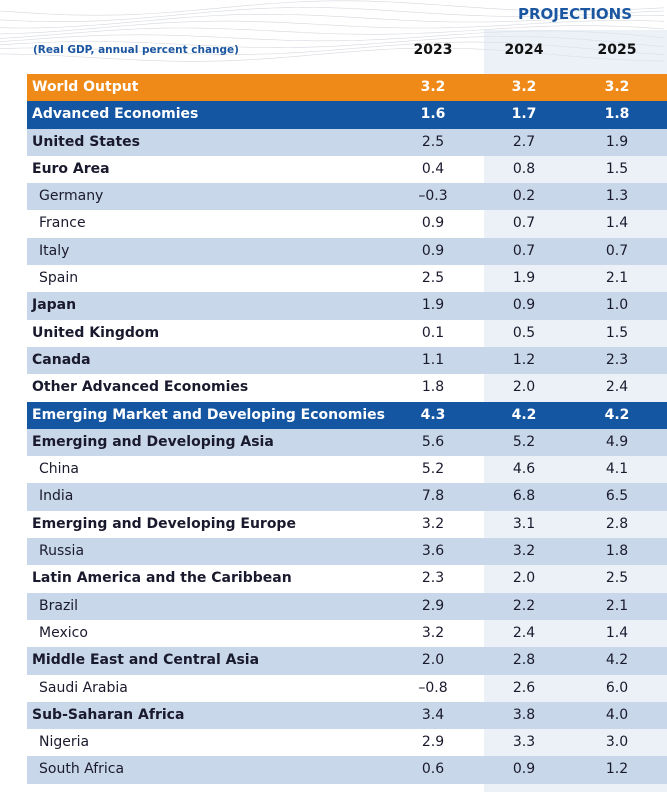 This screenshot has height=792, width=667. Describe the element at coordinates (83, 687) in the screenshot. I see `row-label: Saudi Arabia` at that location.